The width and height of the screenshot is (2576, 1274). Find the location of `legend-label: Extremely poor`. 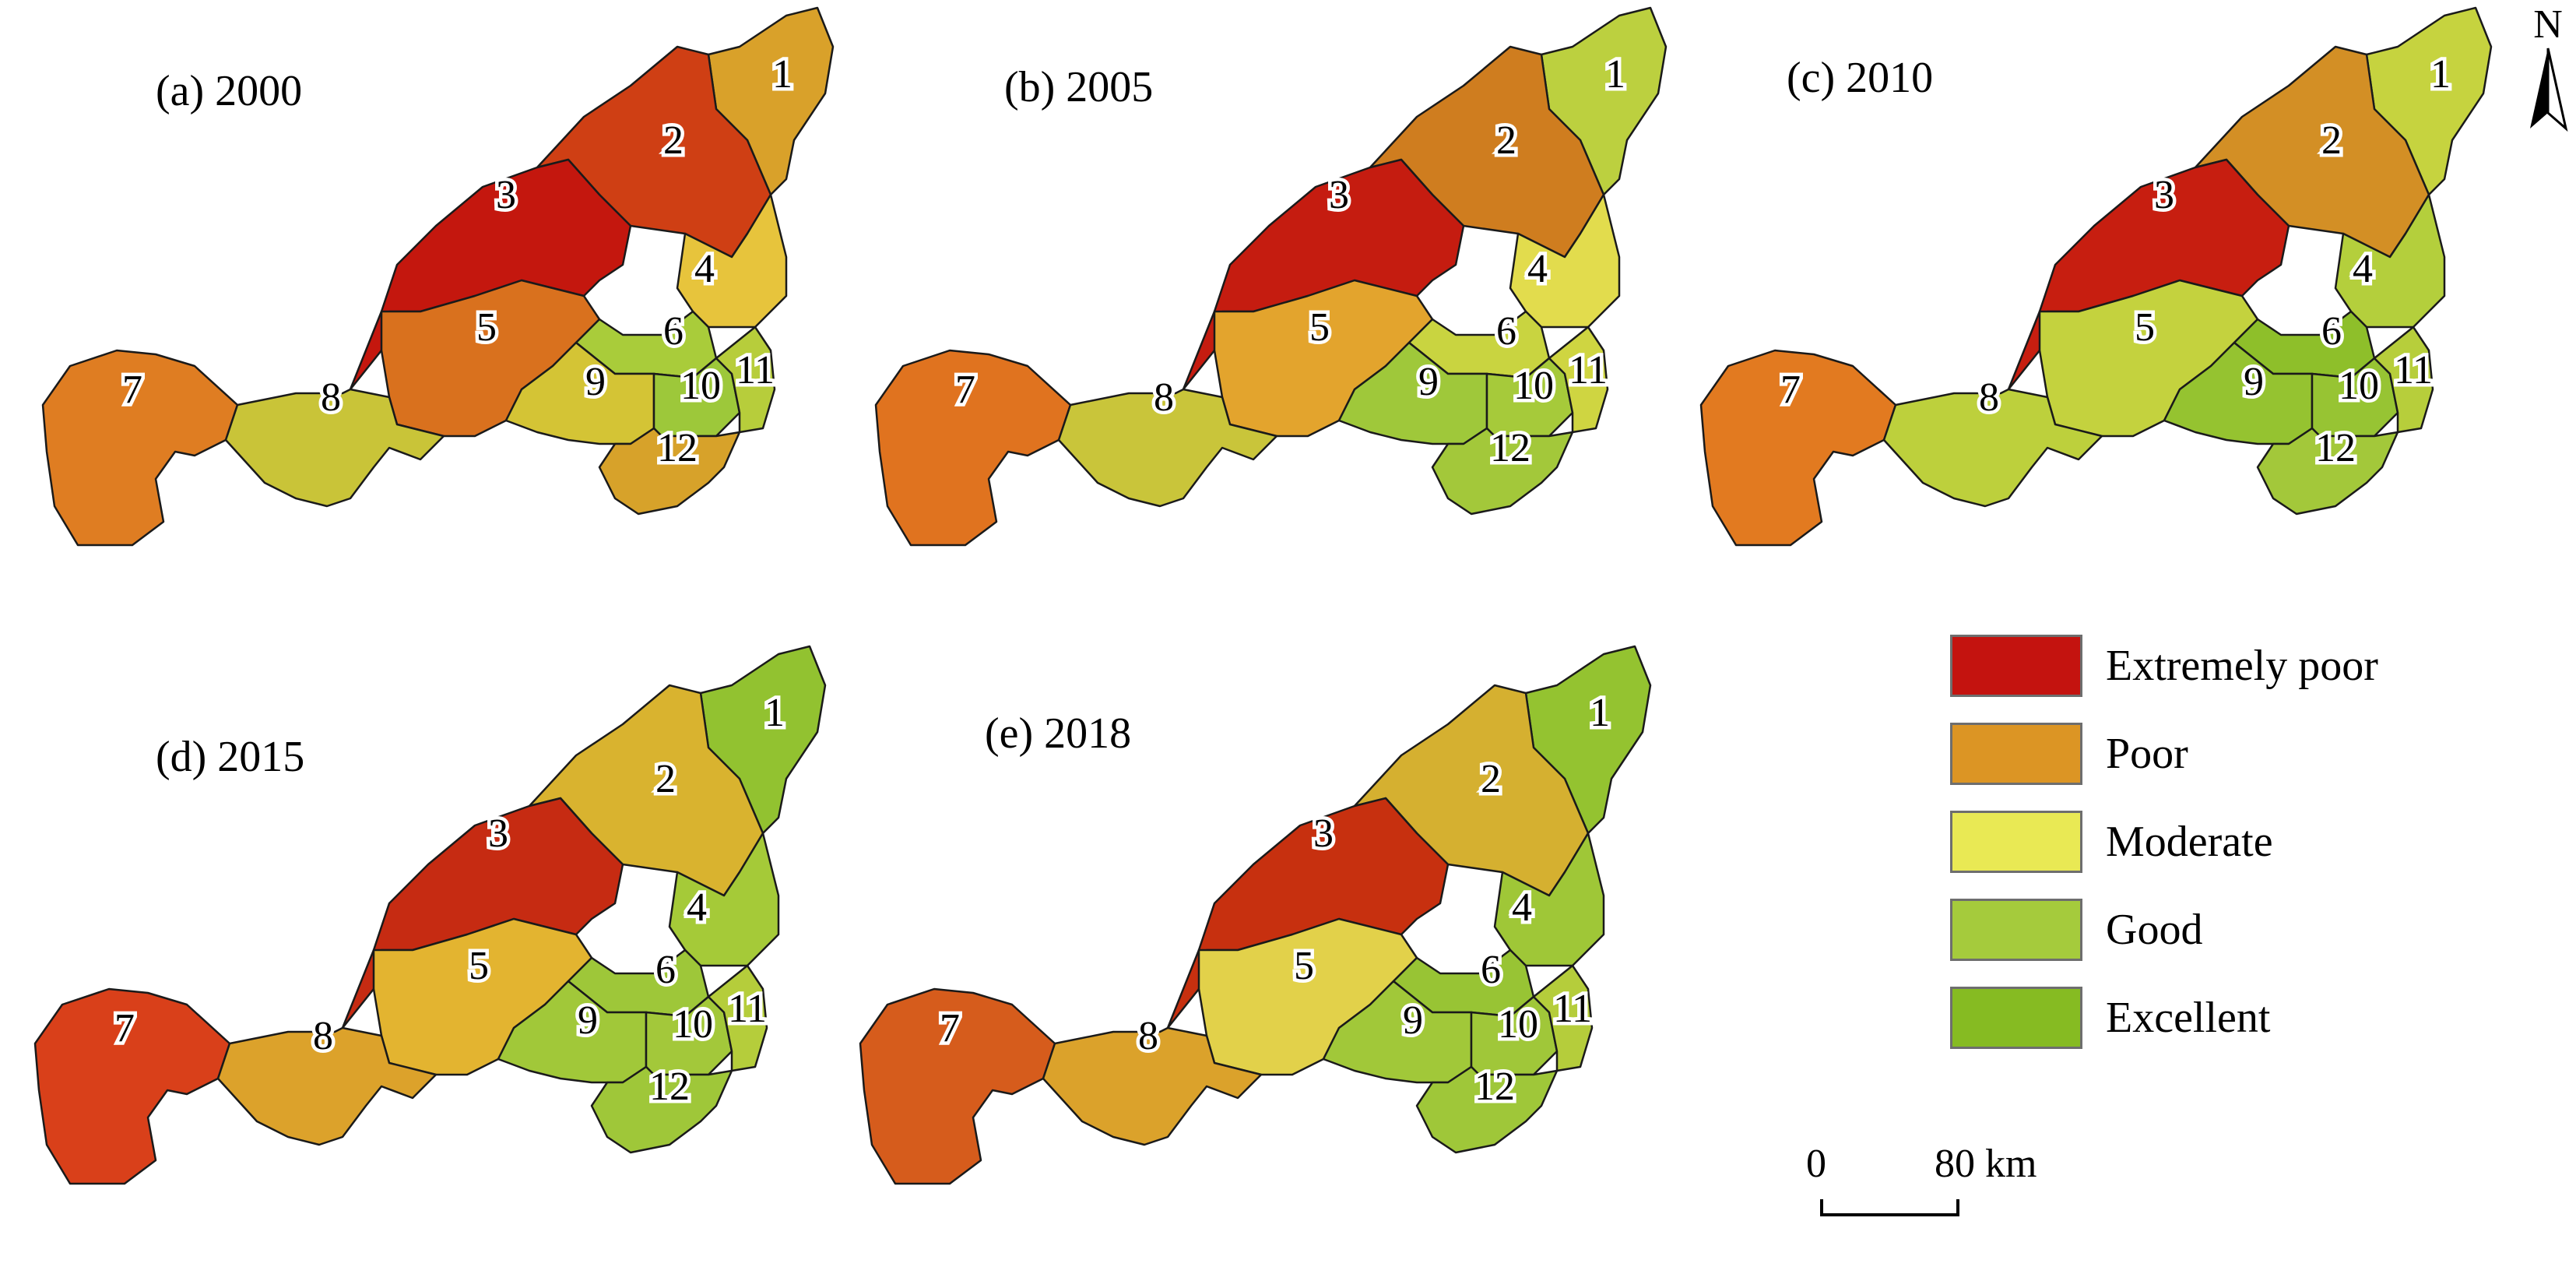

legend-label: Extremely poor is located at coordinates (2242, 666).